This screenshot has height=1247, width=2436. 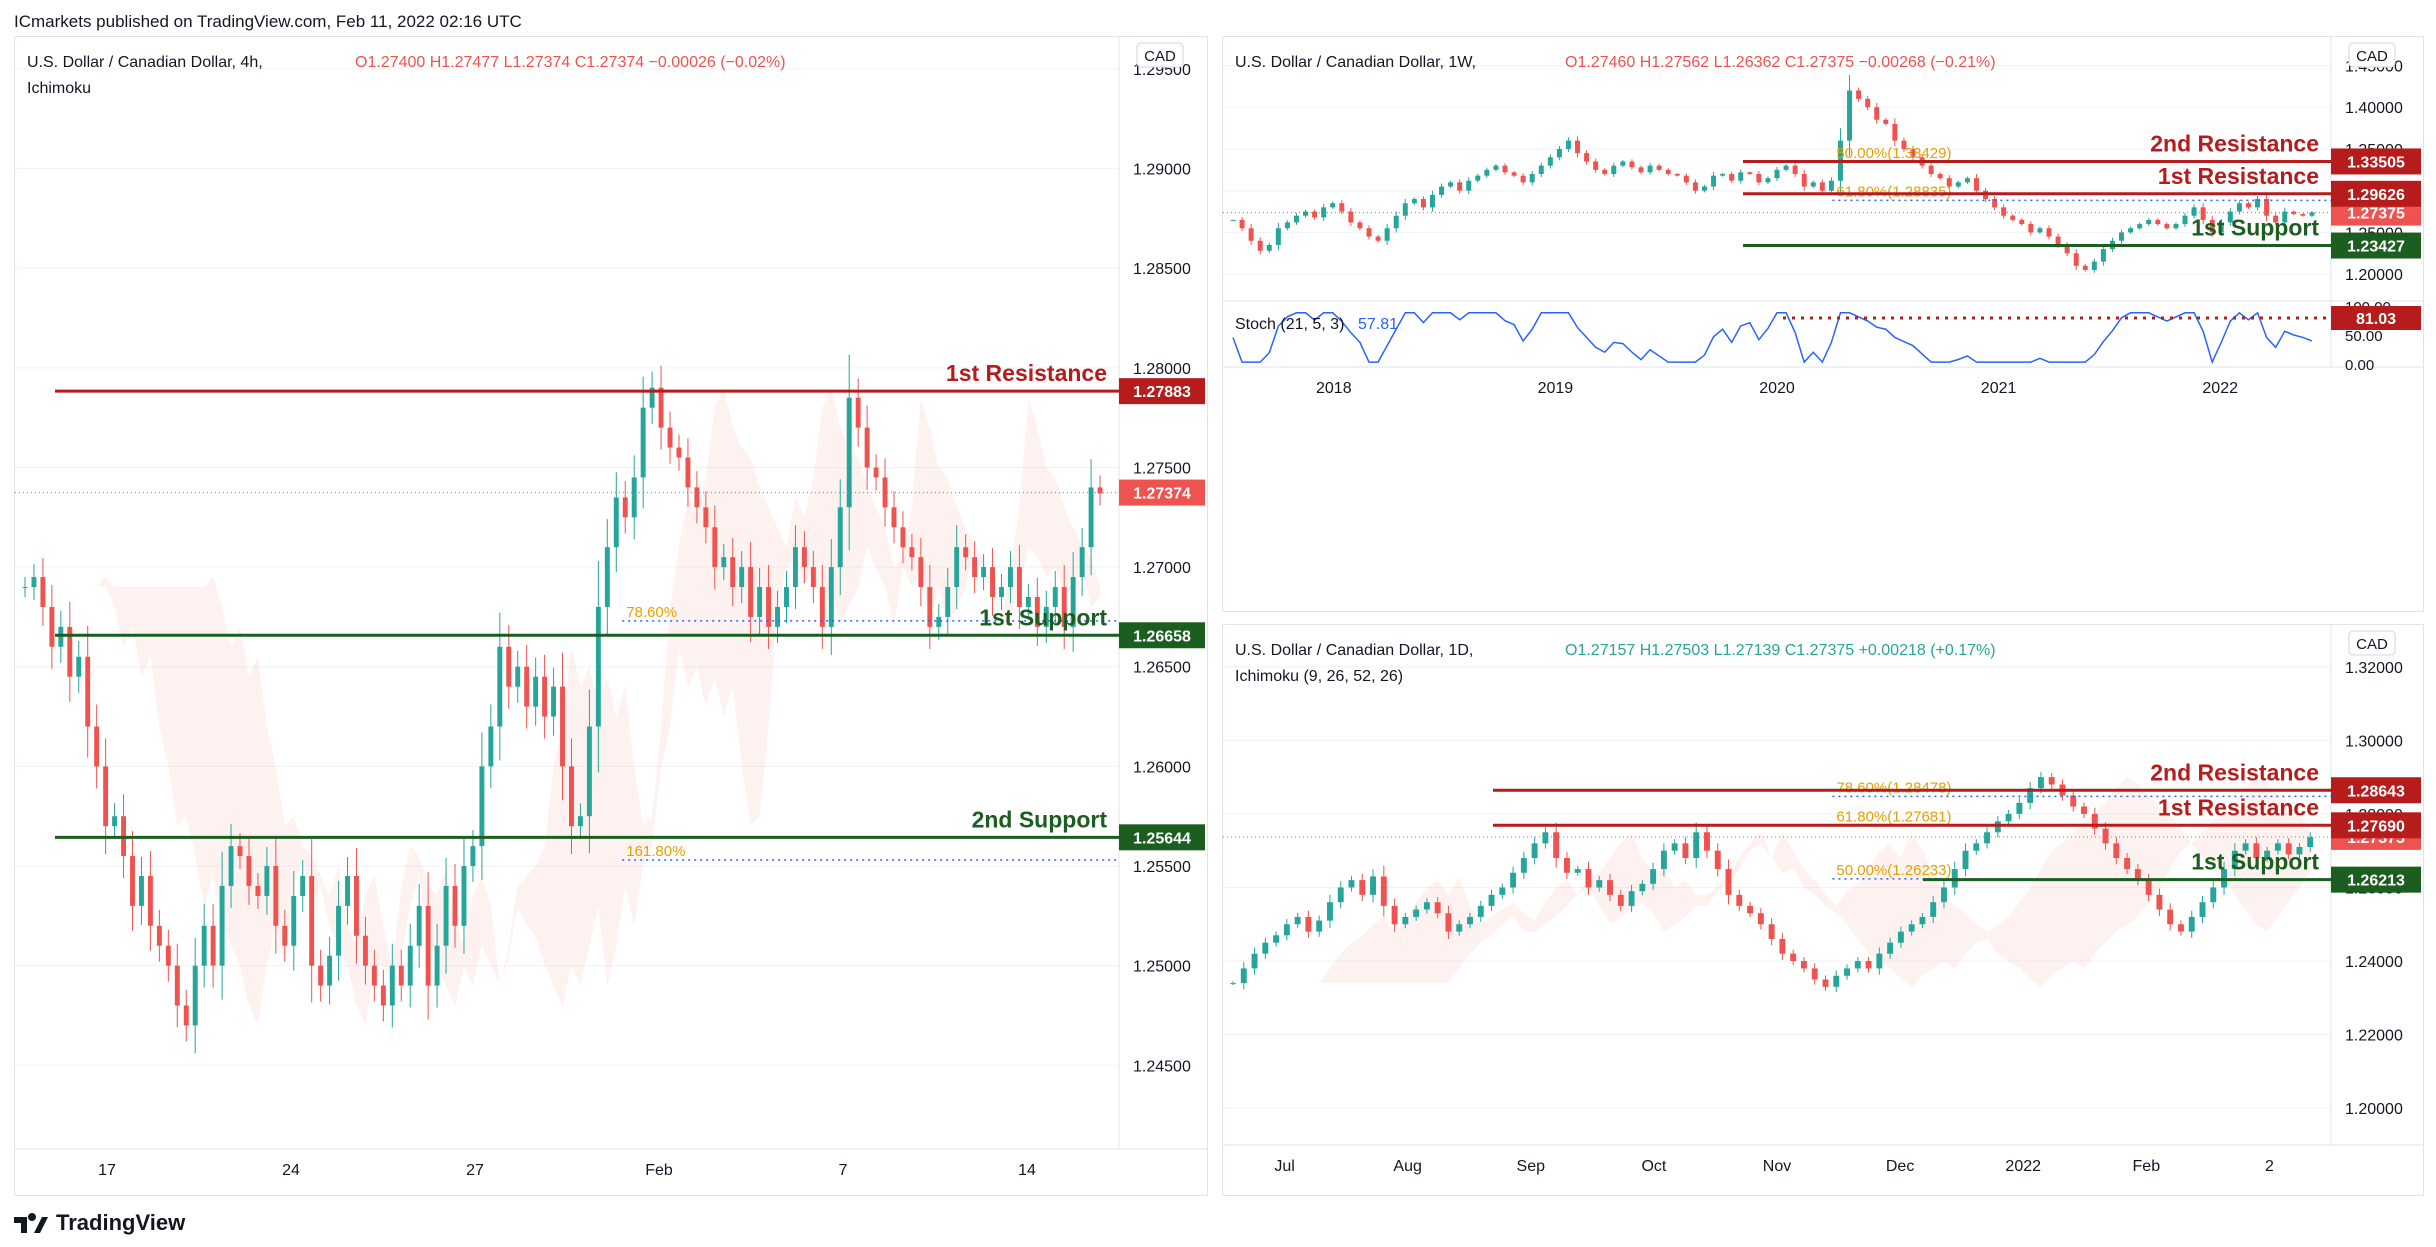 I want to click on x-tick-label: 24, so click(x=291, y=1170).